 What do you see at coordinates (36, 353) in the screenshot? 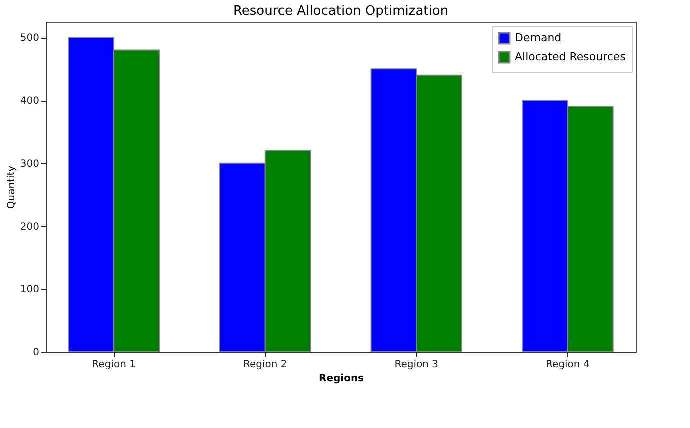
I see `y-tick-label: 0` at bounding box center [36, 353].